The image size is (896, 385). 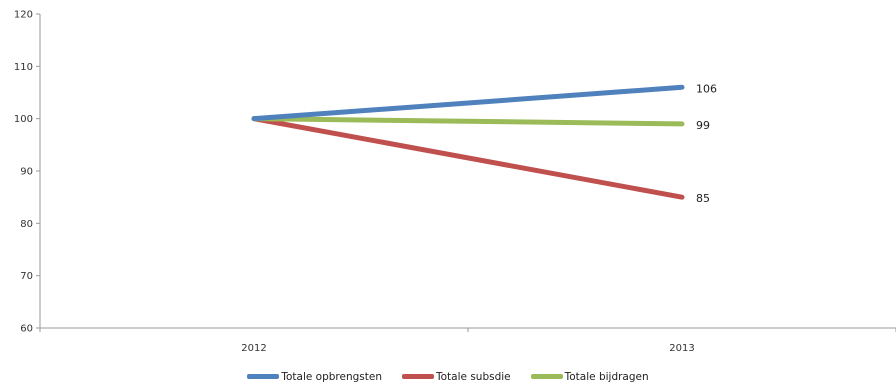 What do you see at coordinates (546, 376) in the screenshot?
I see `legend-swatch-totale-bijdragen` at bounding box center [546, 376].